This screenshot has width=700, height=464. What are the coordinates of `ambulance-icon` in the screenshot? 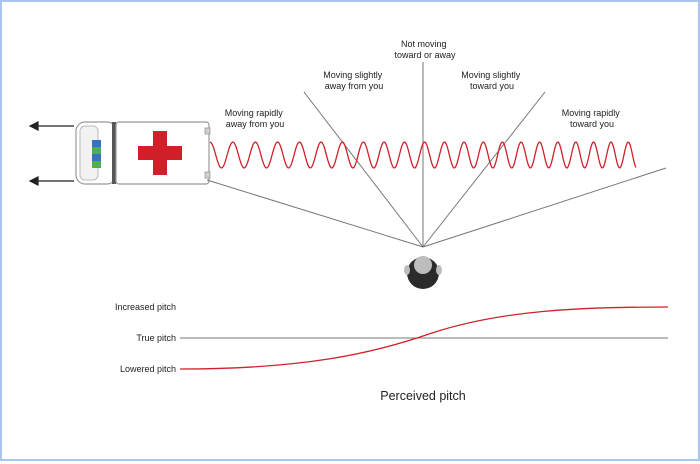 It's located at (143, 153).